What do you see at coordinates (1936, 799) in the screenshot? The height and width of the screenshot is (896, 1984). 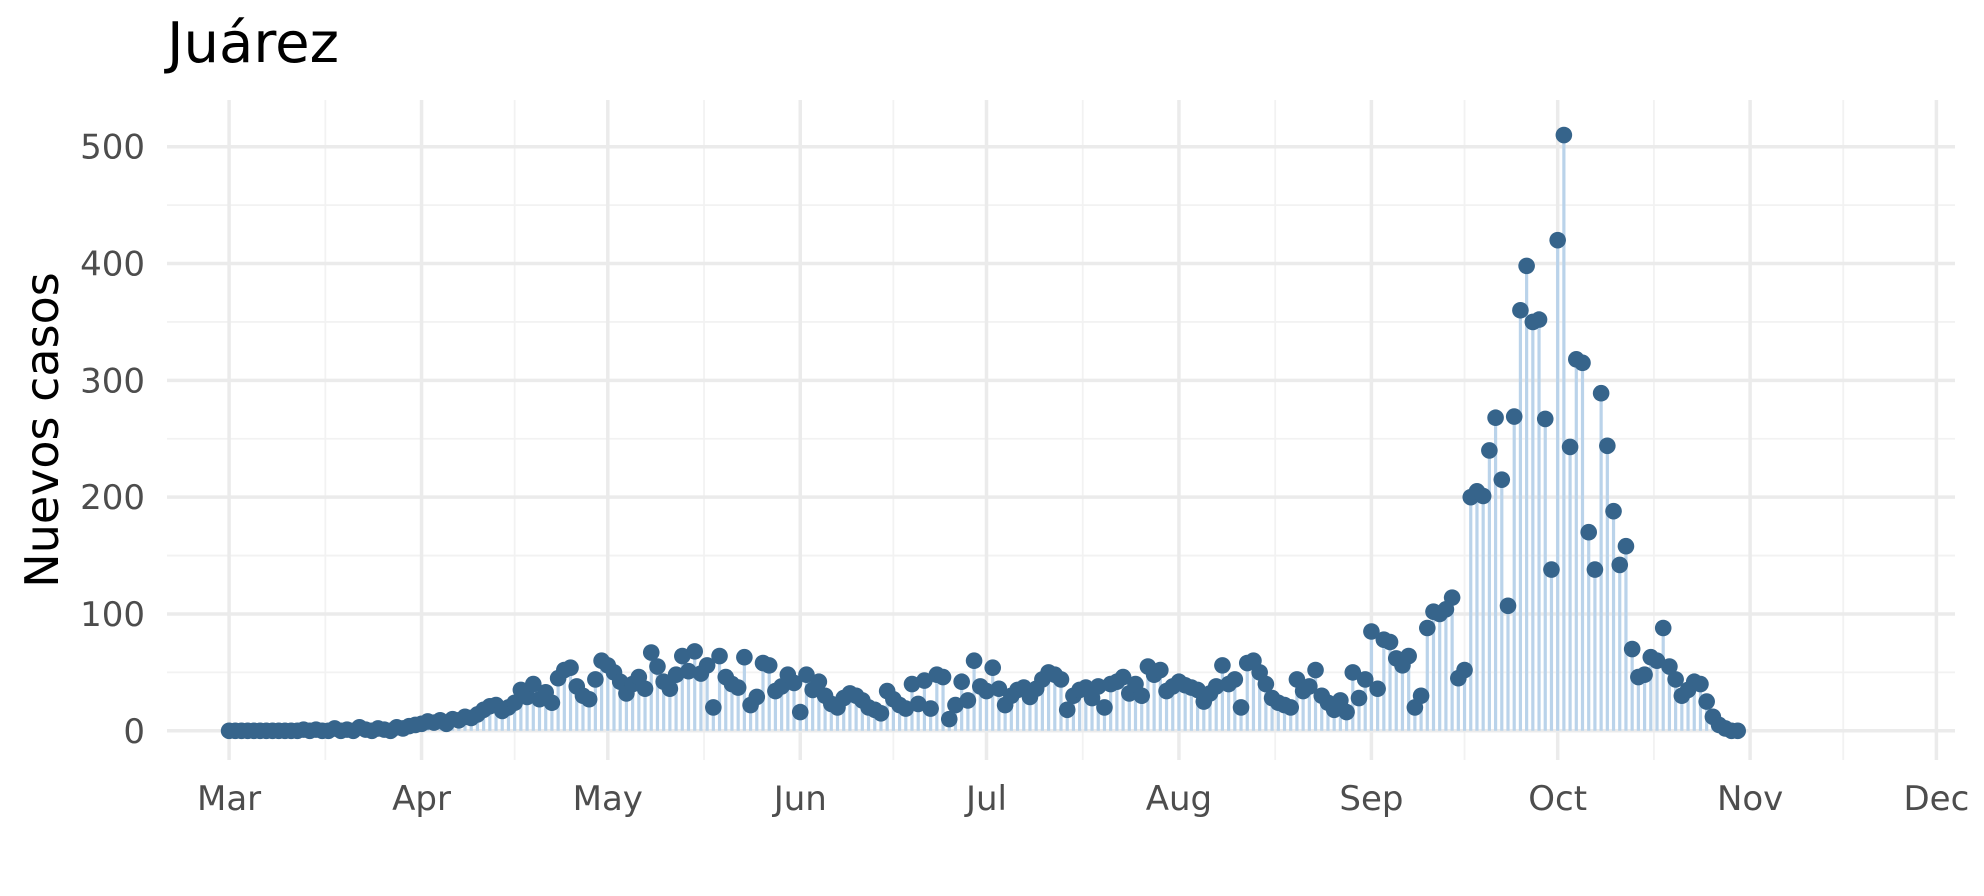 I see `x-tick-label: Dec` at bounding box center [1936, 799].